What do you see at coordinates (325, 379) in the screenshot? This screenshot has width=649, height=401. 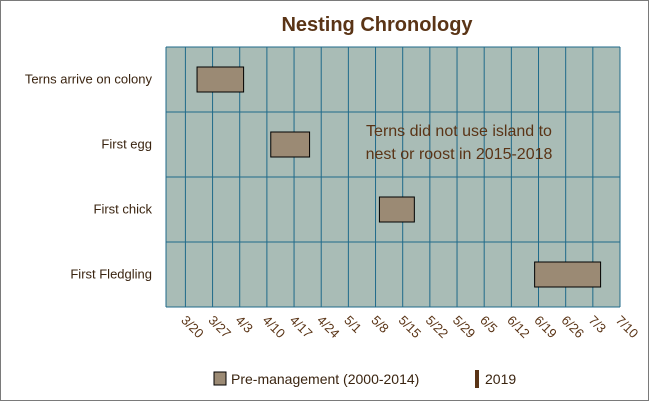 I see `legend-label-pre-management: Pre-management (2000-2014)` at bounding box center [325, 379].